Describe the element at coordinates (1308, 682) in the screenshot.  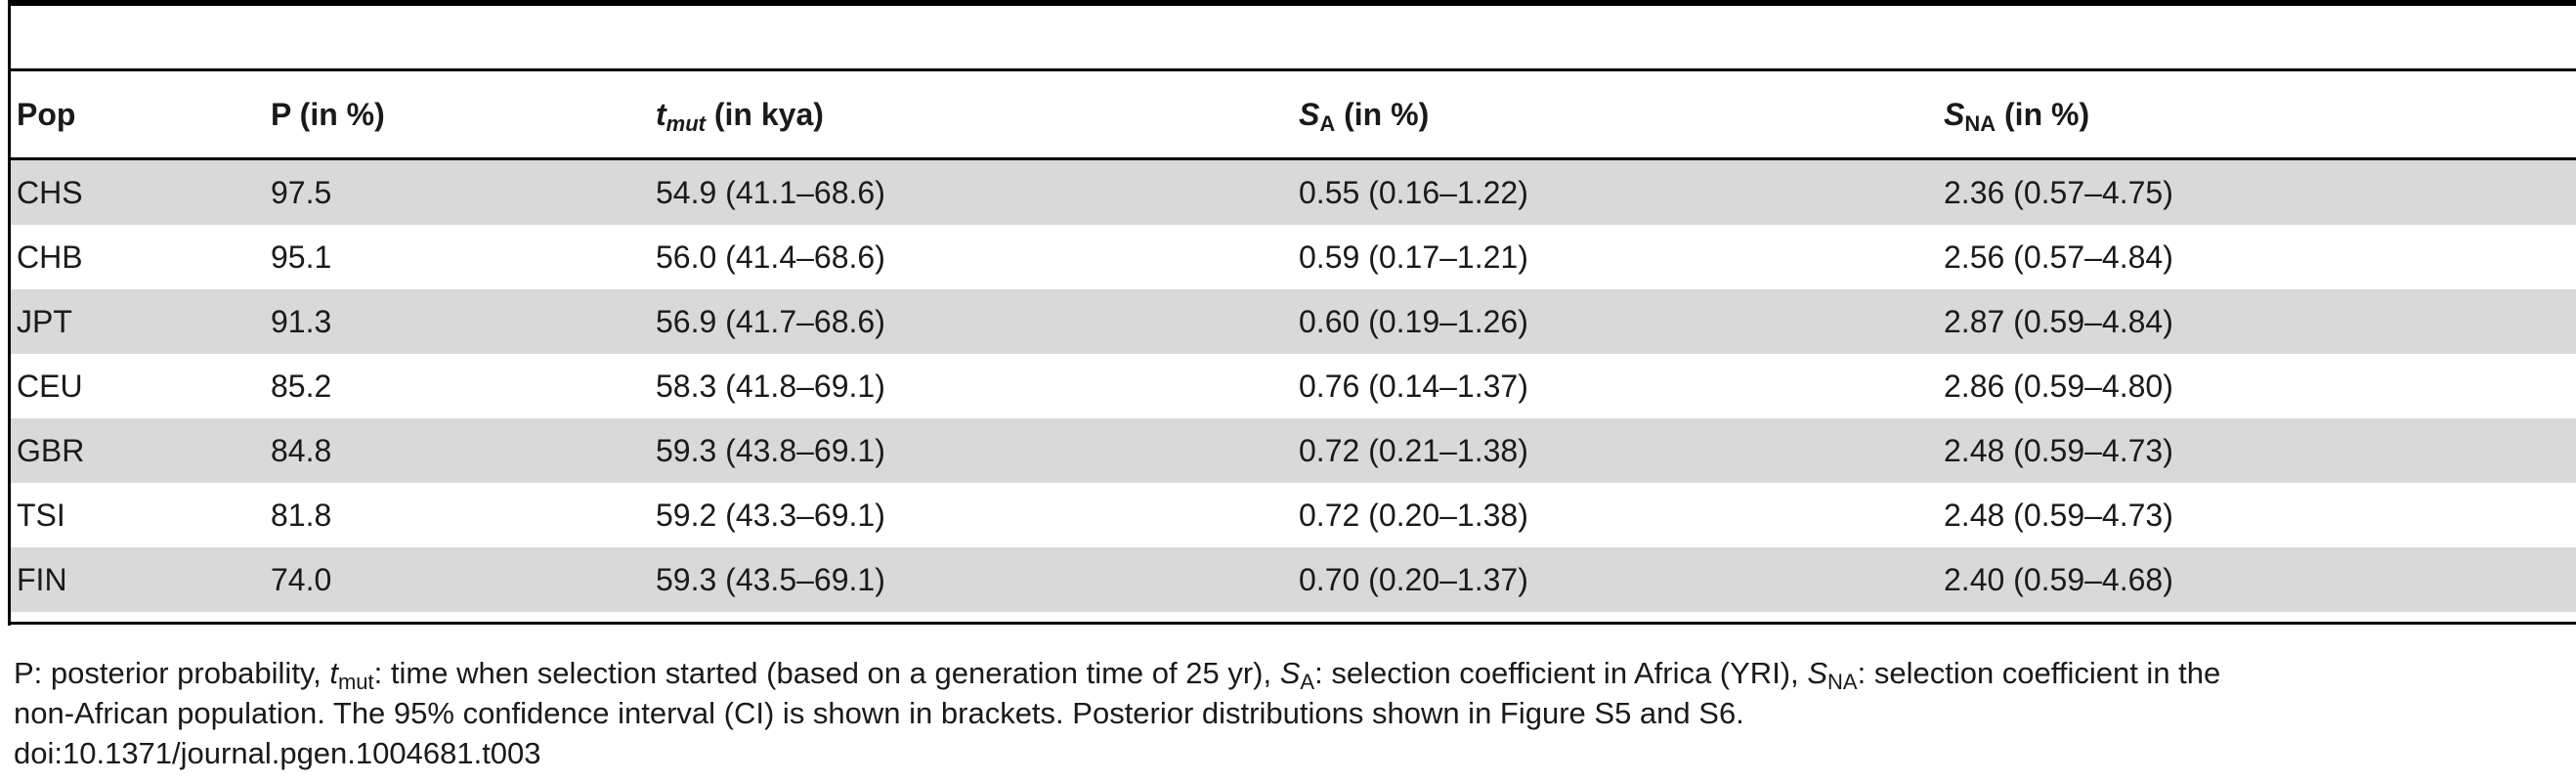
I see `footnote-sa-sub: A` at that location.